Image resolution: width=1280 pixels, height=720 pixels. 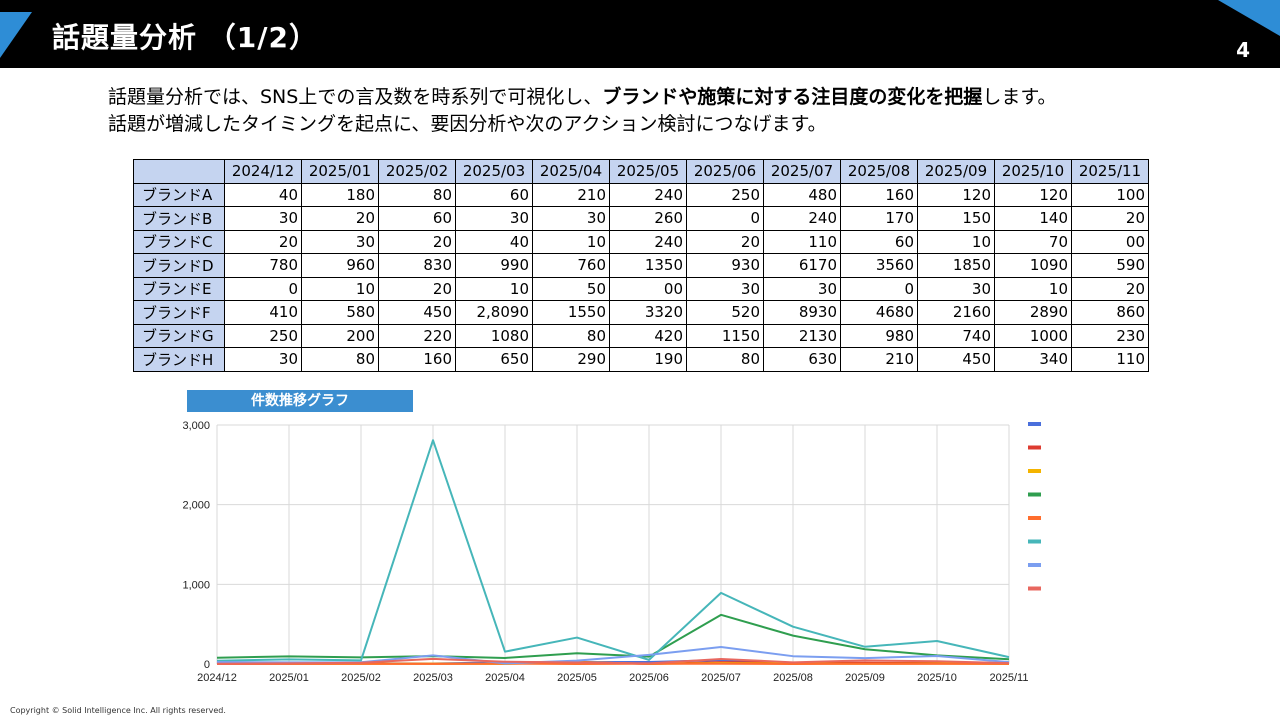 What do you see at coordinates (433, 678) in the screenshot?
I see `x-tick-label: 2025/03` at bounding box center [433, 678].